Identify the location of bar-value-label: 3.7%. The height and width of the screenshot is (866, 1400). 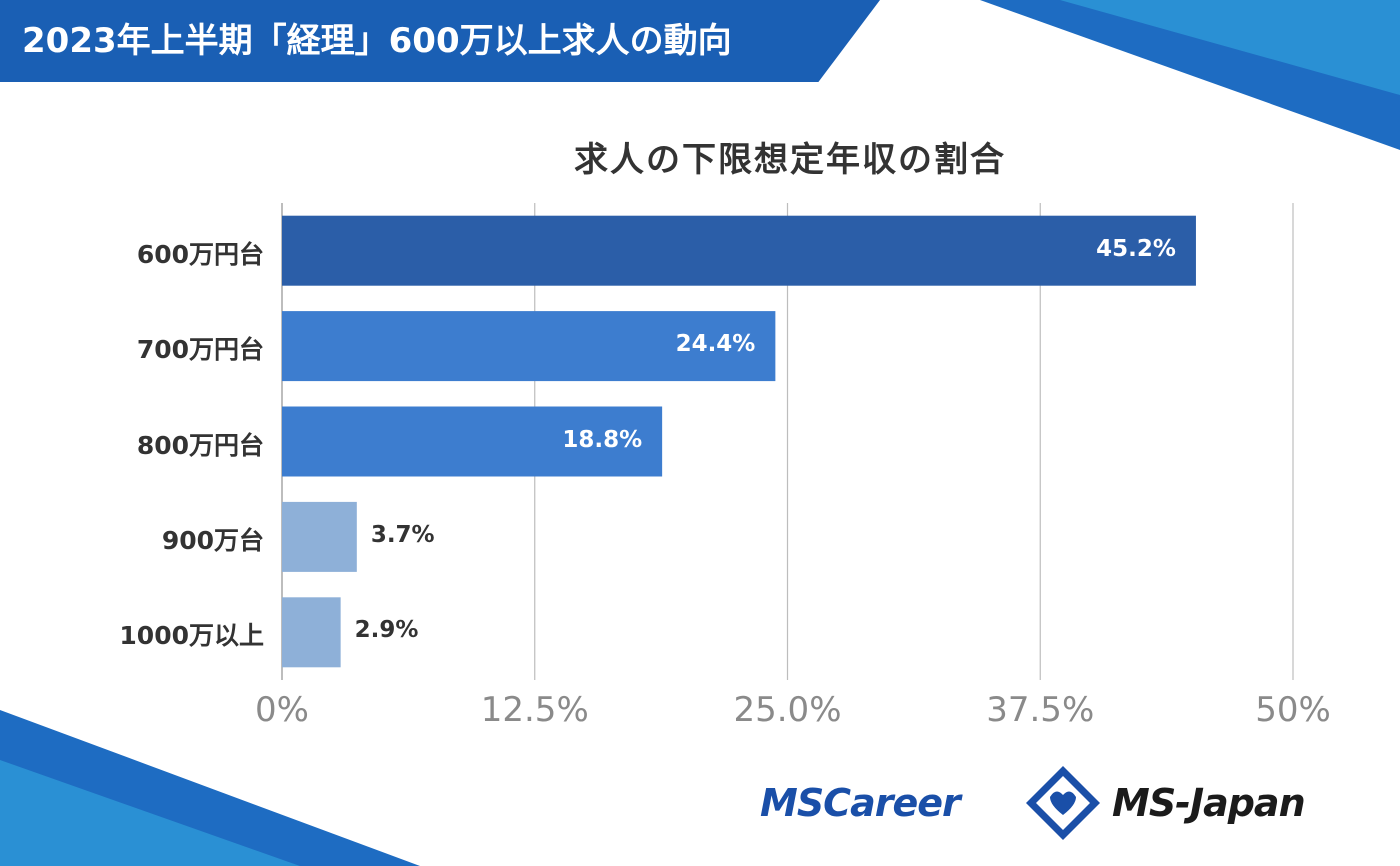
(402, 534).